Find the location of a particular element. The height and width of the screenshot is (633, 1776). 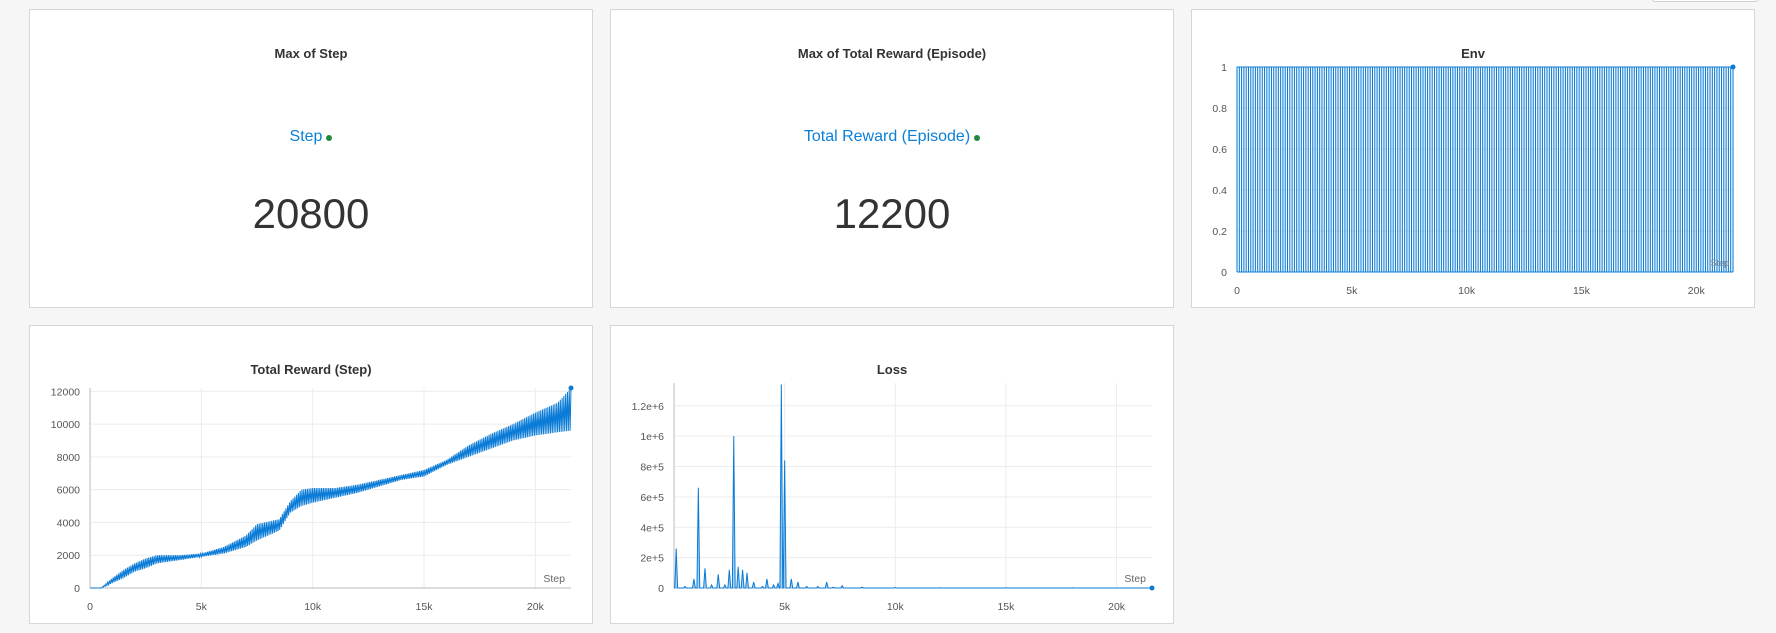

y-tick-label: 4000 is located at coordinates (69, 523).